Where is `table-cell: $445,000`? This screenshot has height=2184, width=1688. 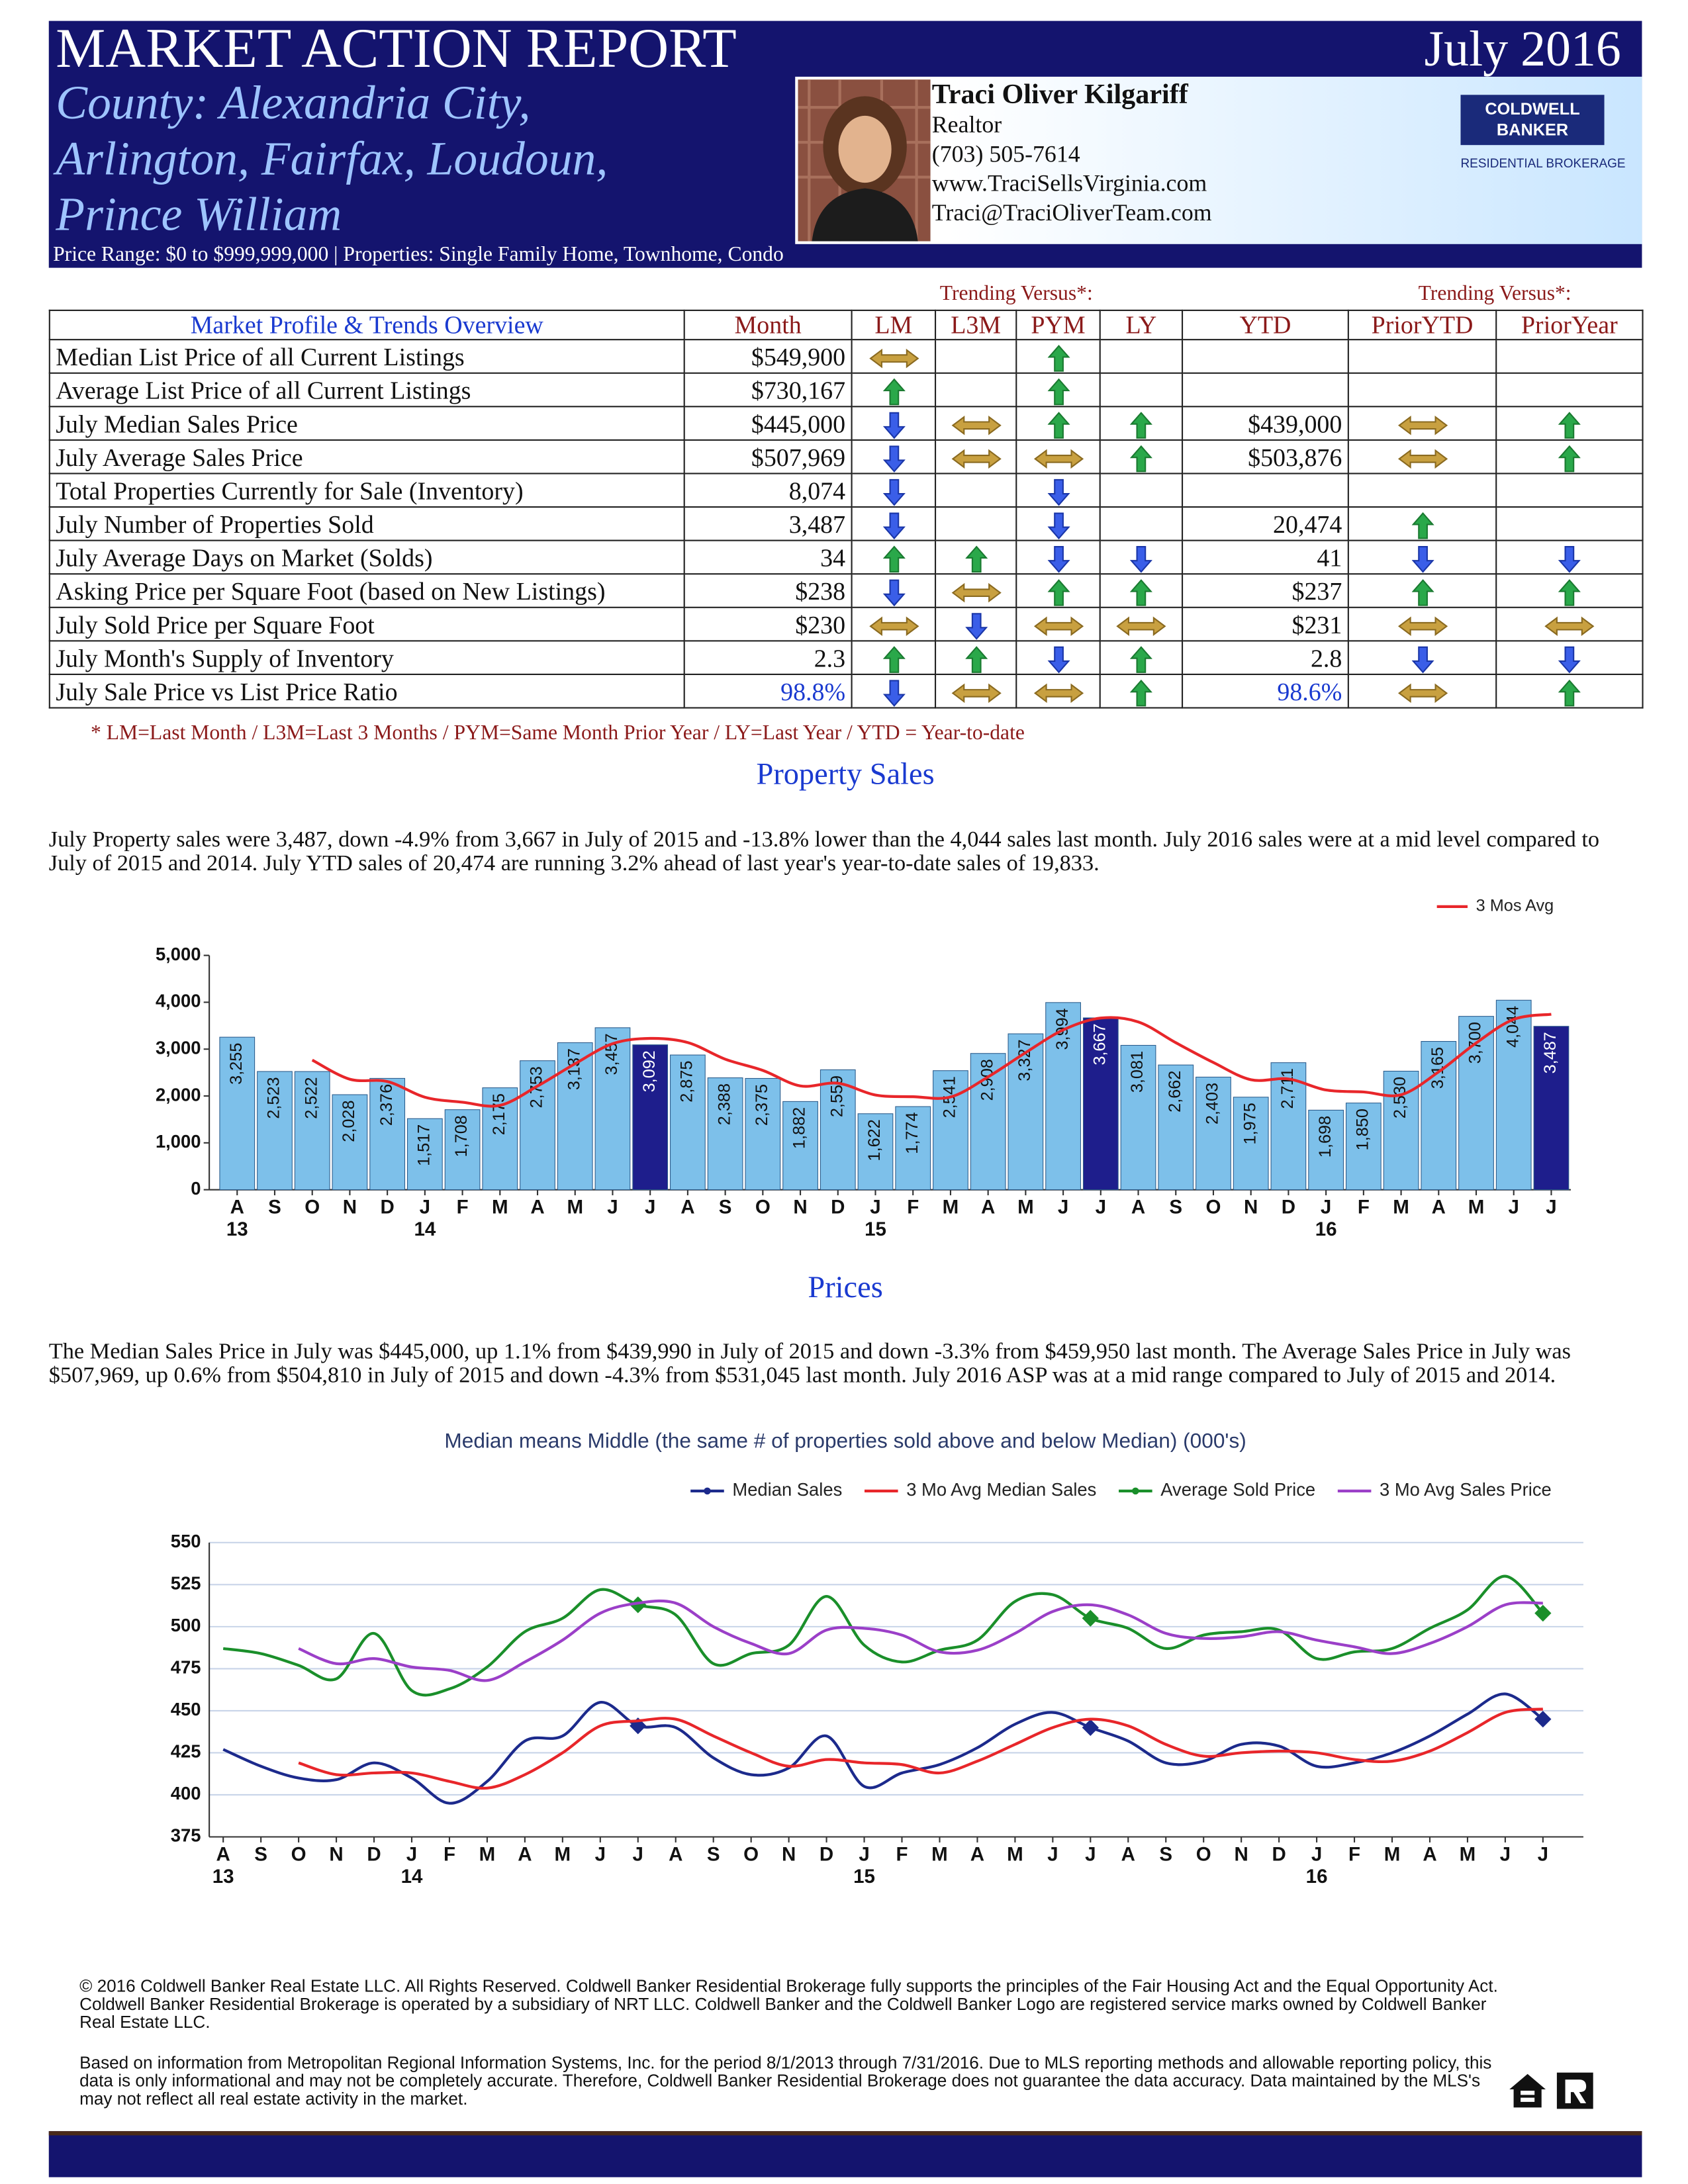 table-cell: $445,000 is located at coordinates (768, 424).